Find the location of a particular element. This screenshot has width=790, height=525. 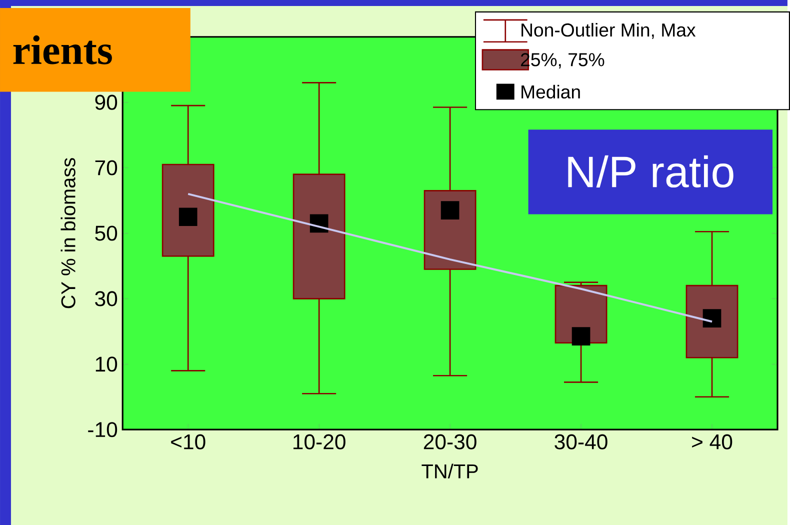

y-tick-label: -10 is located at coordinates (103, 429).